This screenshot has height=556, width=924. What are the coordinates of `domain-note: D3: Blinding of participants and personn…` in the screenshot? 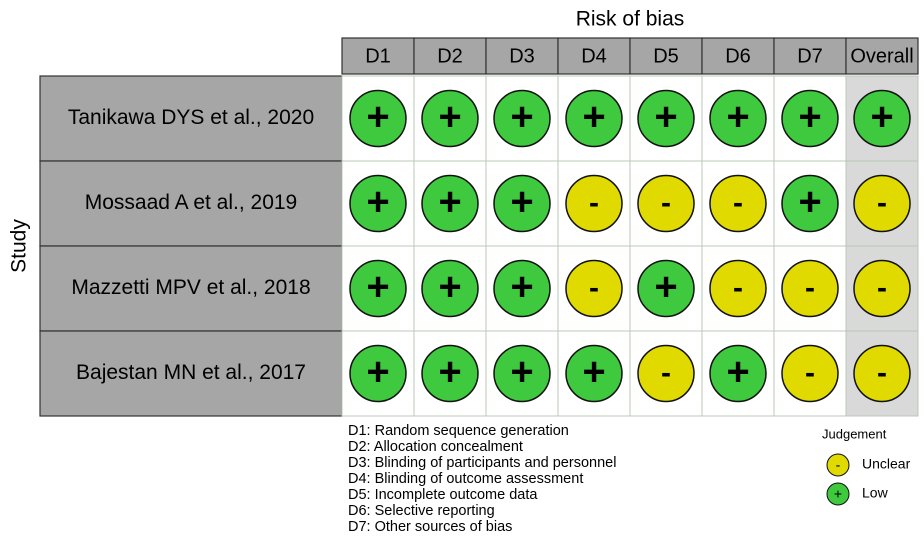 It's located at (482, 463).